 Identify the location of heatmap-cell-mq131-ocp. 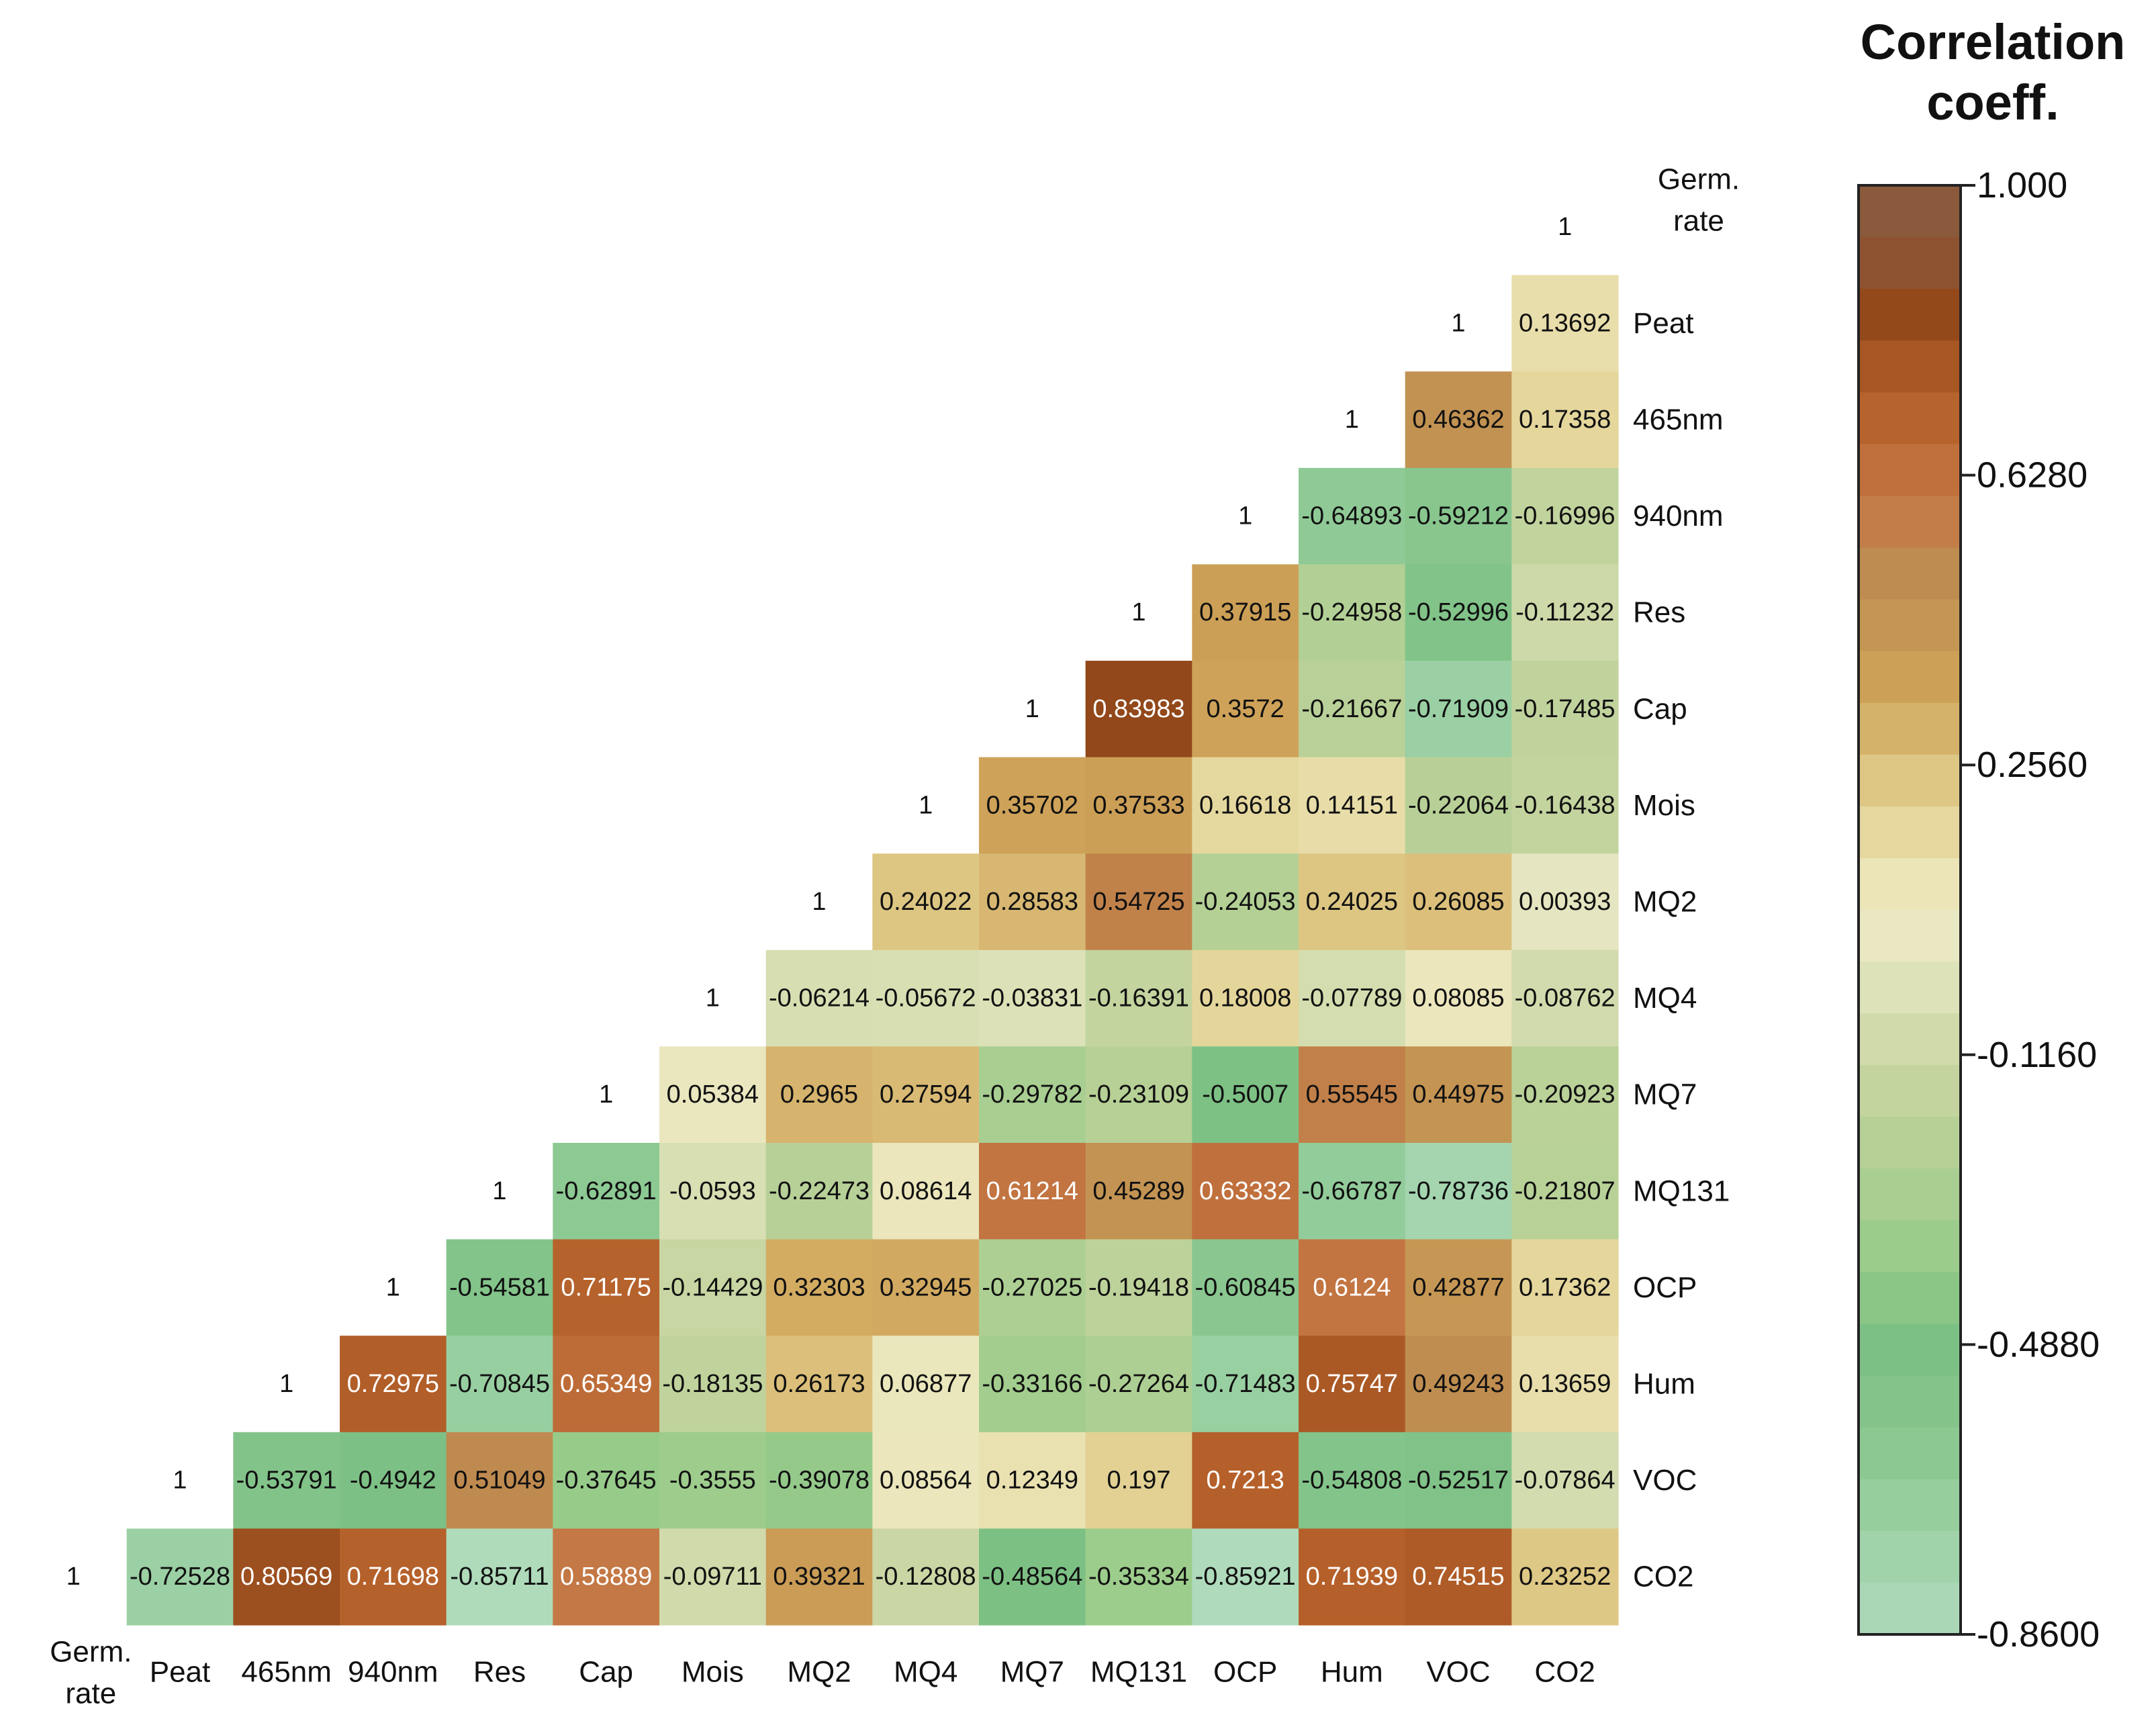
(1245, 1191).